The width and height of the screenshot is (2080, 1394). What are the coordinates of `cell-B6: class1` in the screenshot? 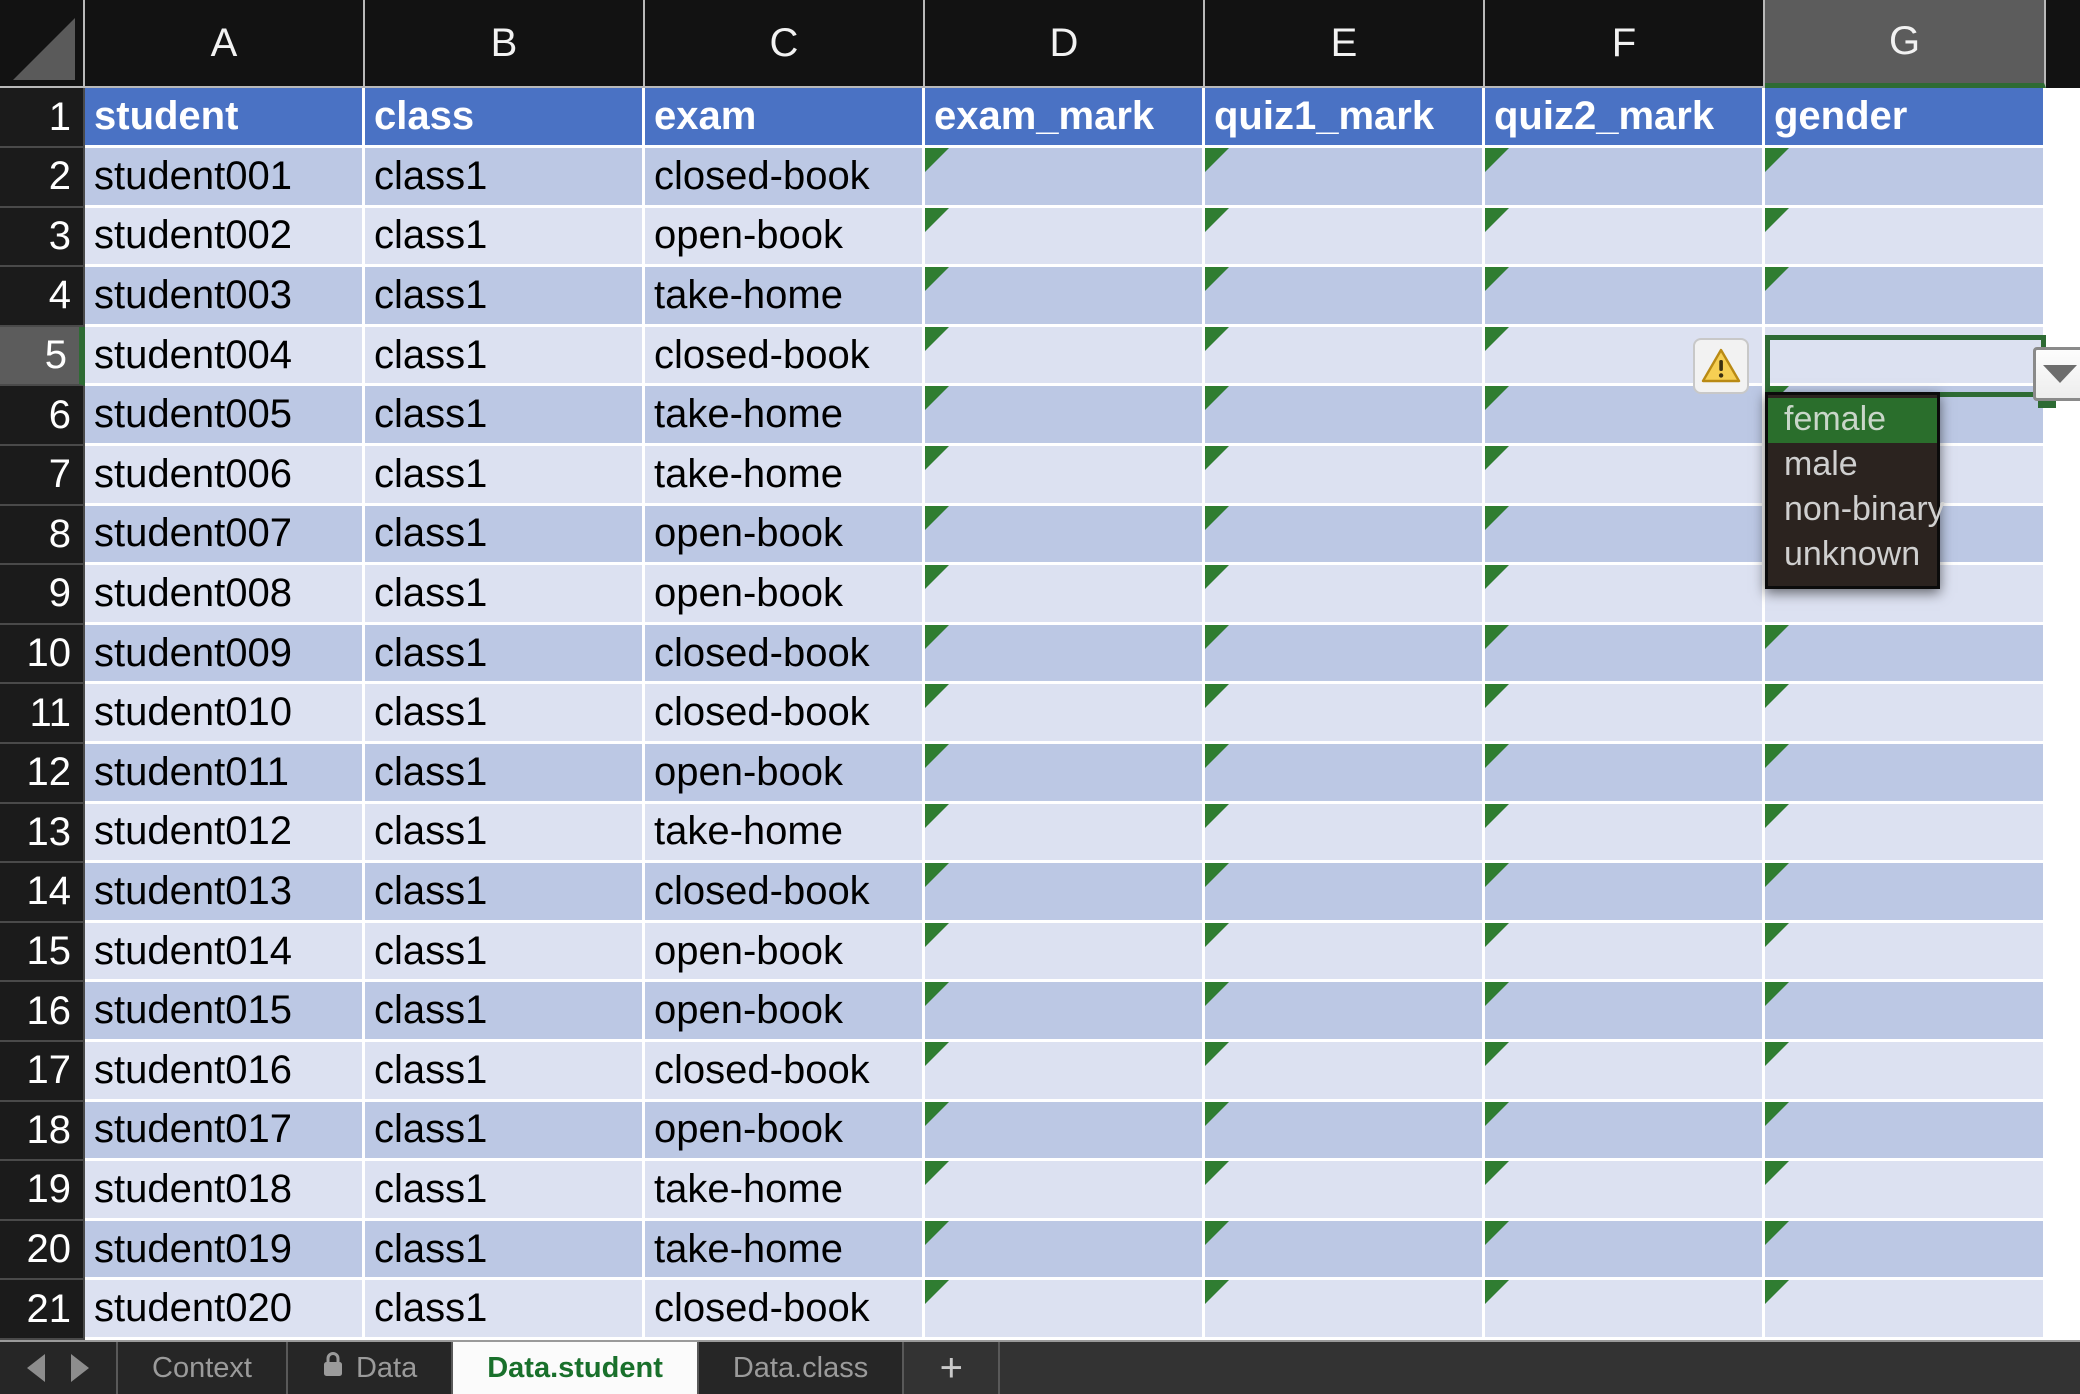 It's located at (505, 416).